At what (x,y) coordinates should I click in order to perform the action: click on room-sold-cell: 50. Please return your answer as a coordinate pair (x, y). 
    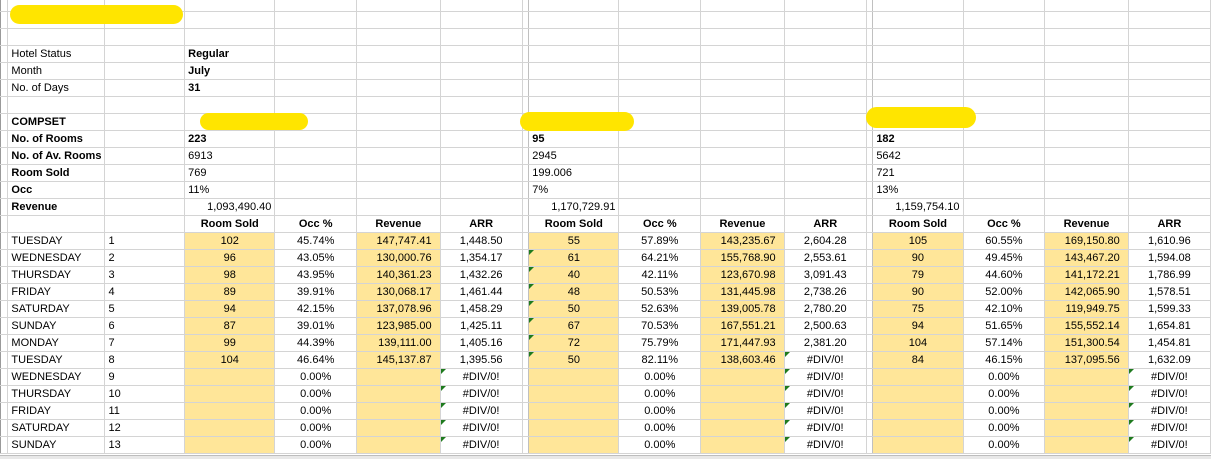
    Looking at the image, I should click on (574, 360).